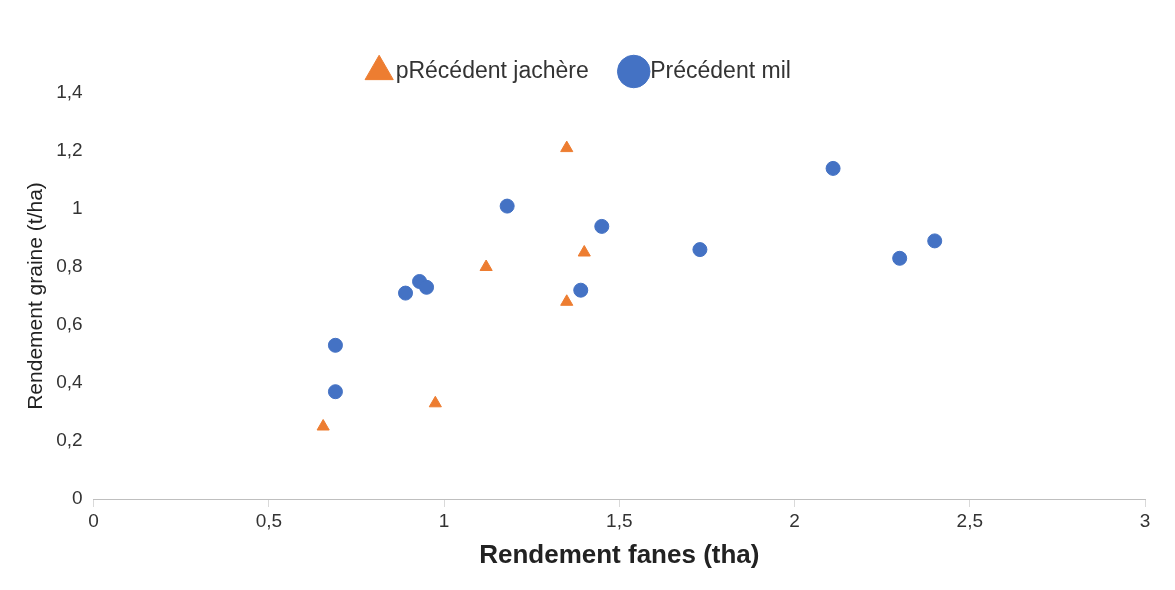  I want to click on x-tick-label: 0, so click(93, 520).